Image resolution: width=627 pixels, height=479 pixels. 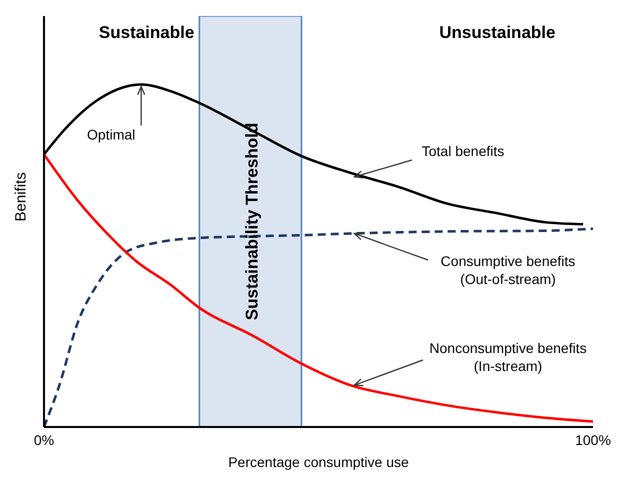 I want to click on text: Sustainable, so click(x=146, y=32).